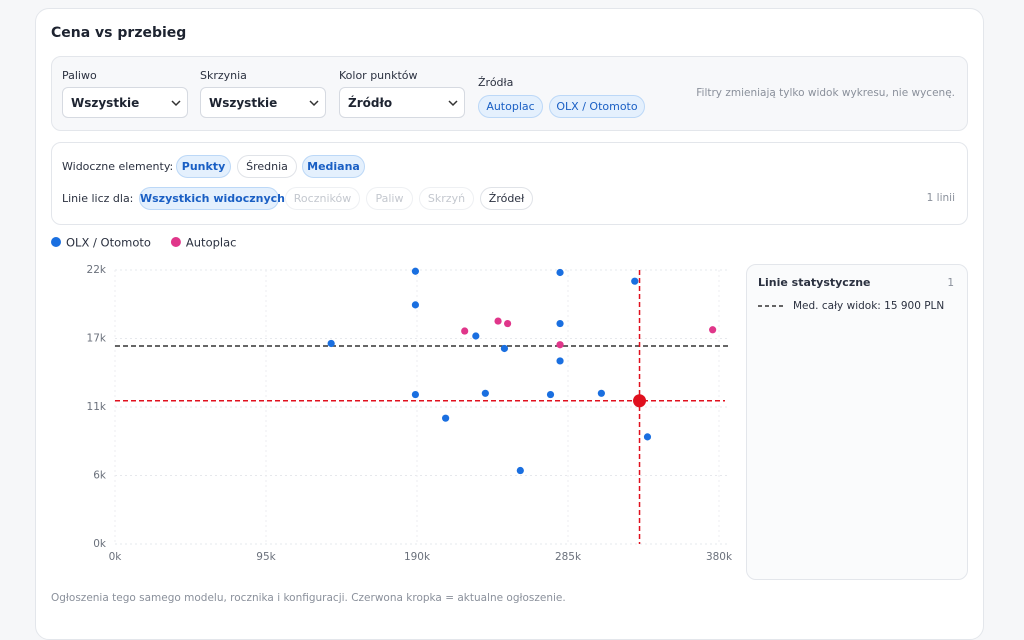 This screenshot has height=640, width=1024. I want to click on lines-chip: Paliw, so click(389, 198).